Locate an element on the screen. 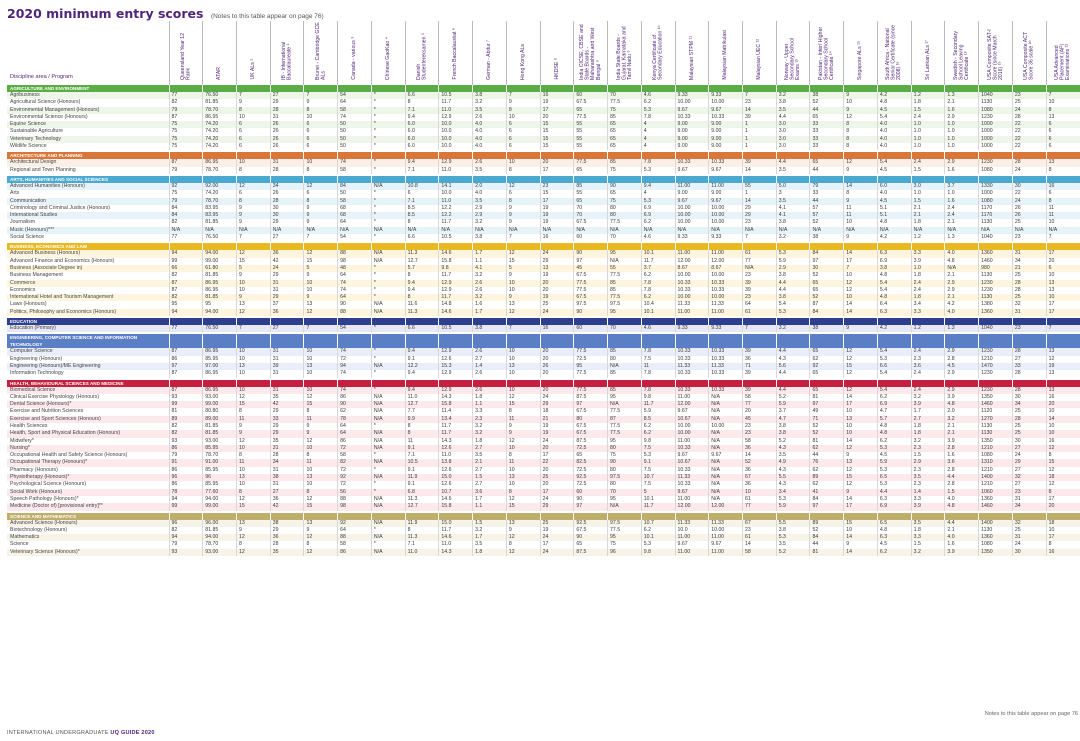 Image resolution: width=1080 pixels, height=741 pixels. program-name: Environmental Management (Honours) is located at coordinates (88, 110).